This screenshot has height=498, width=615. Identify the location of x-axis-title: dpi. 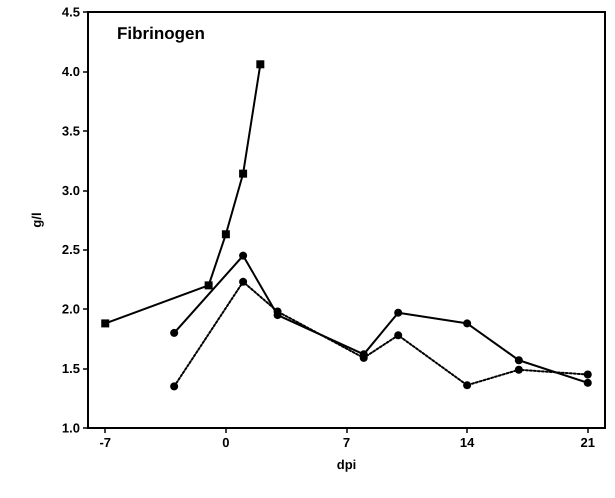
(346, 464).